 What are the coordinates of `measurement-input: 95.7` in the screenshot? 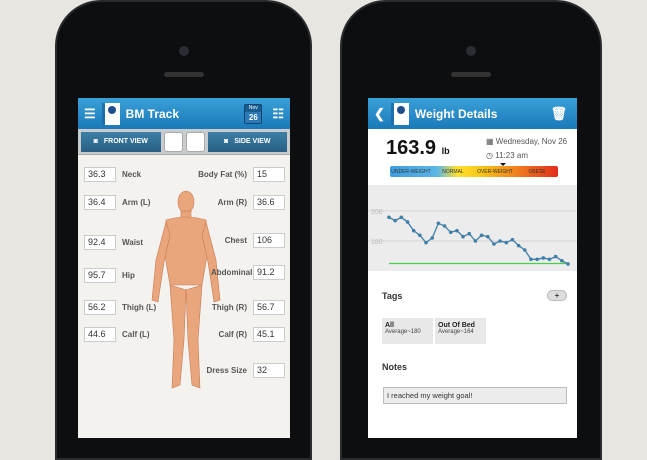 It's located at (100, 275).